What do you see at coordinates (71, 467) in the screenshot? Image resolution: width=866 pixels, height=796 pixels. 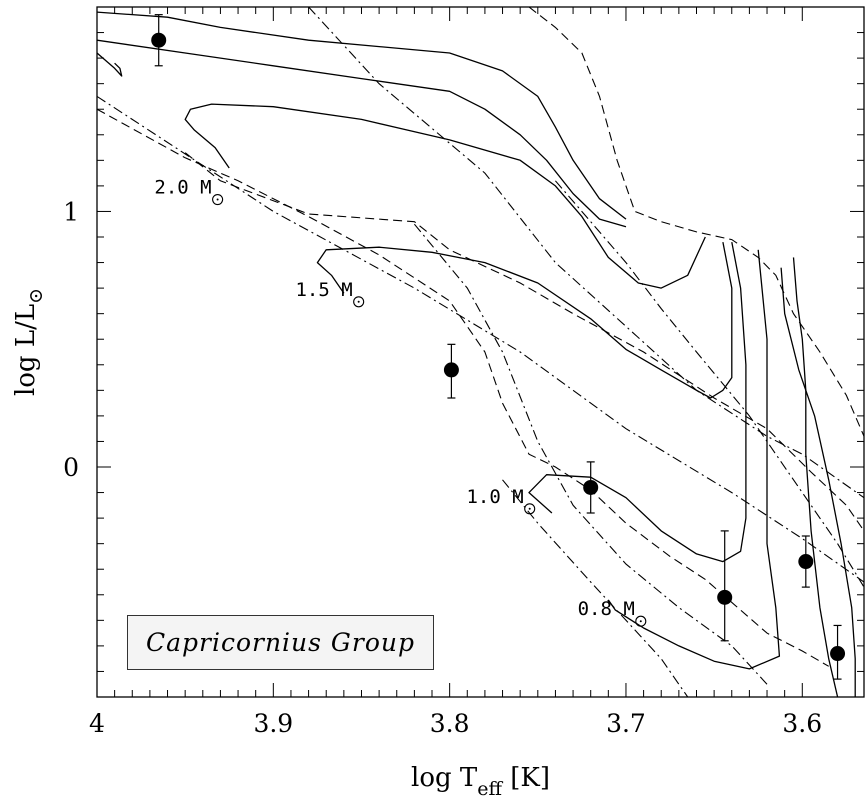 I see `y-tick-label: 0` at bounding box center [71, 467].